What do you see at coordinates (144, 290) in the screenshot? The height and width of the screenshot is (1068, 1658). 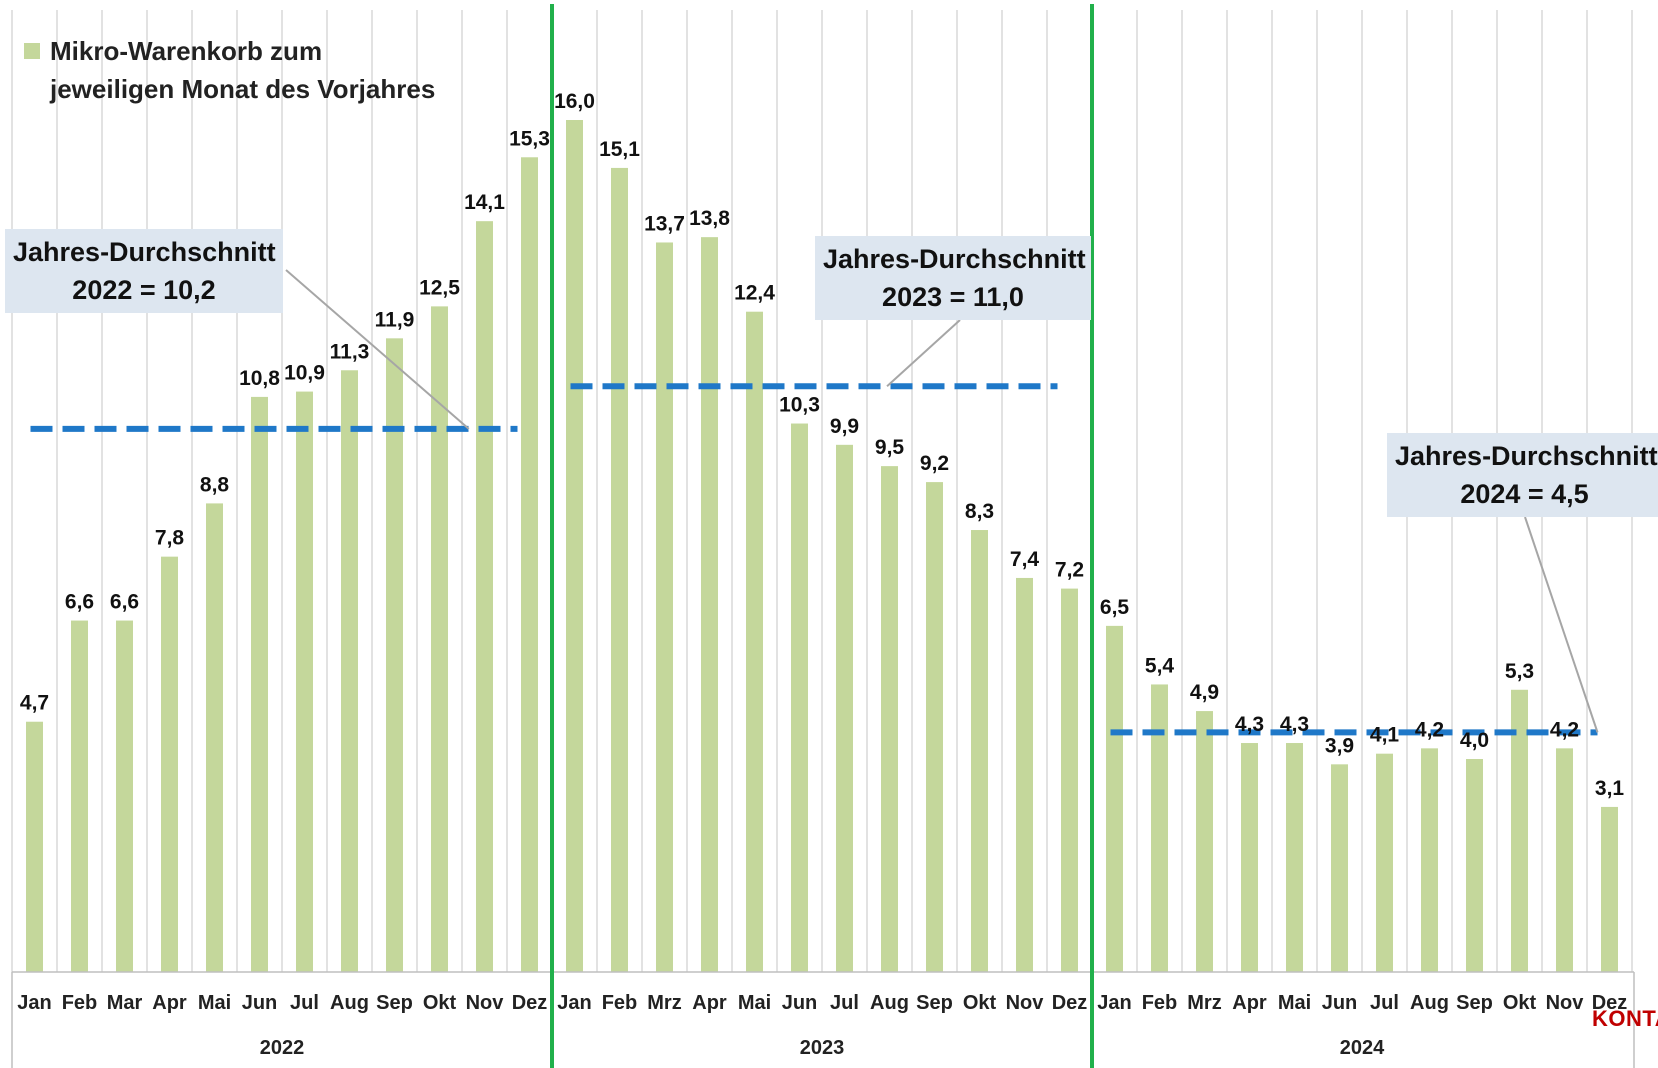 I see `average-callout-value: 2022 = 10,2` at bounding box center [144, 290].